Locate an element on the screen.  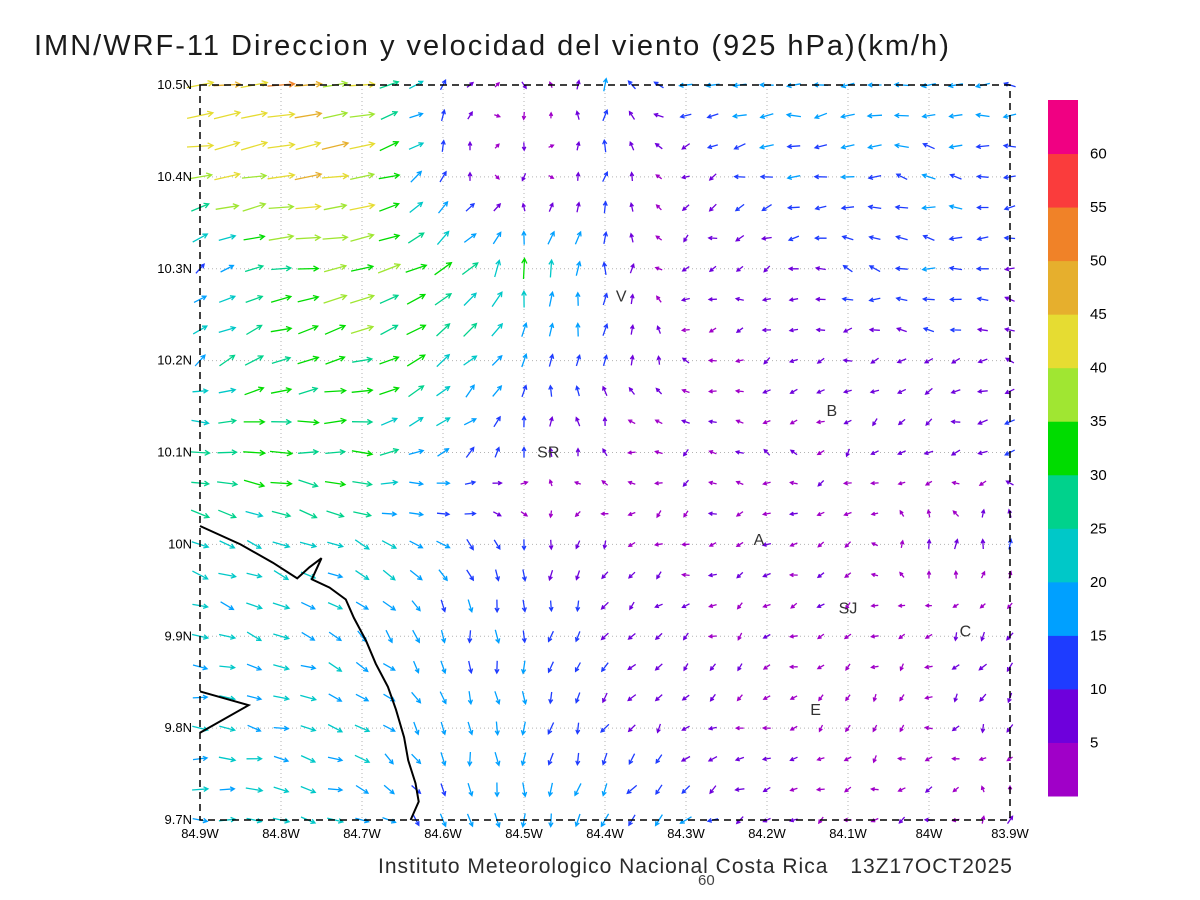
x-tick-label: 84.9W is located at coordinates (200, 833).